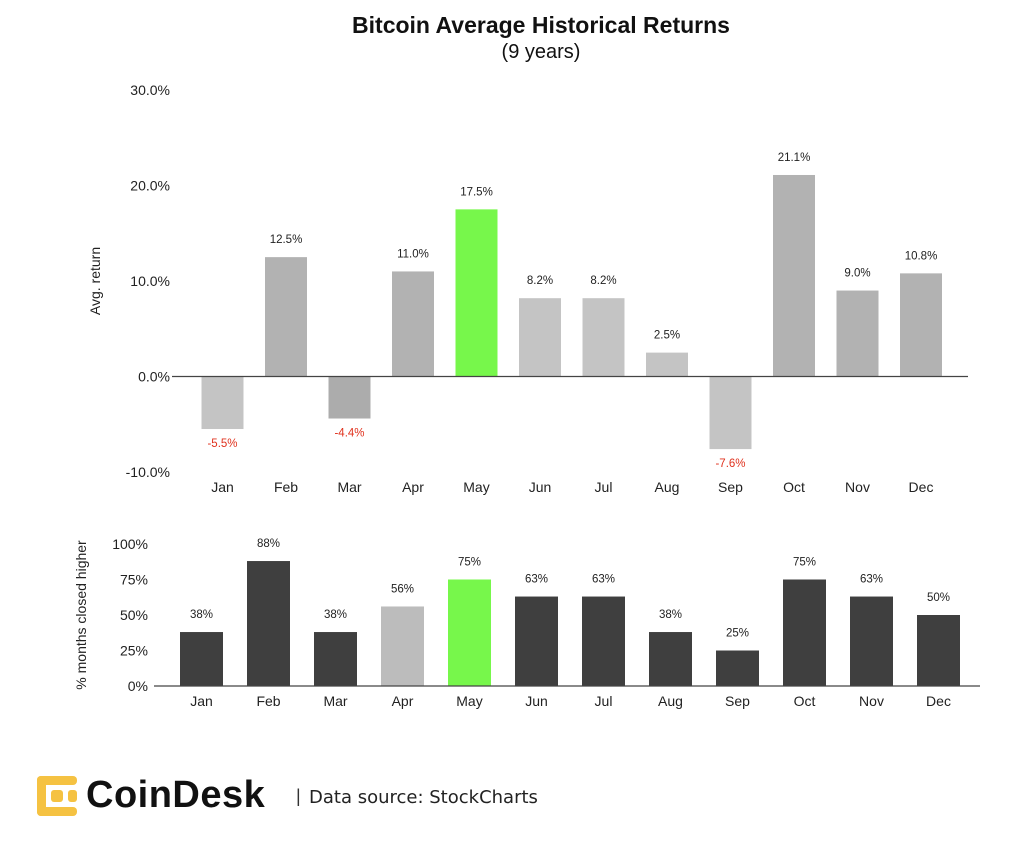 The width and height of the screenshot is (1024, 847). I want to click on y-tick-label: 0.0%, so click(154, 377).